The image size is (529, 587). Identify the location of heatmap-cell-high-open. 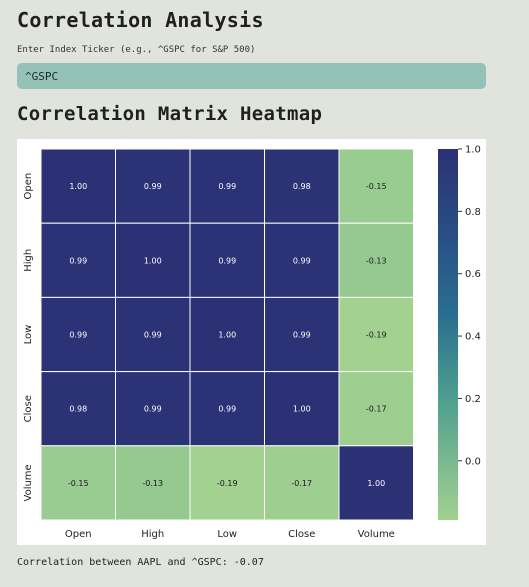
(78, 260).